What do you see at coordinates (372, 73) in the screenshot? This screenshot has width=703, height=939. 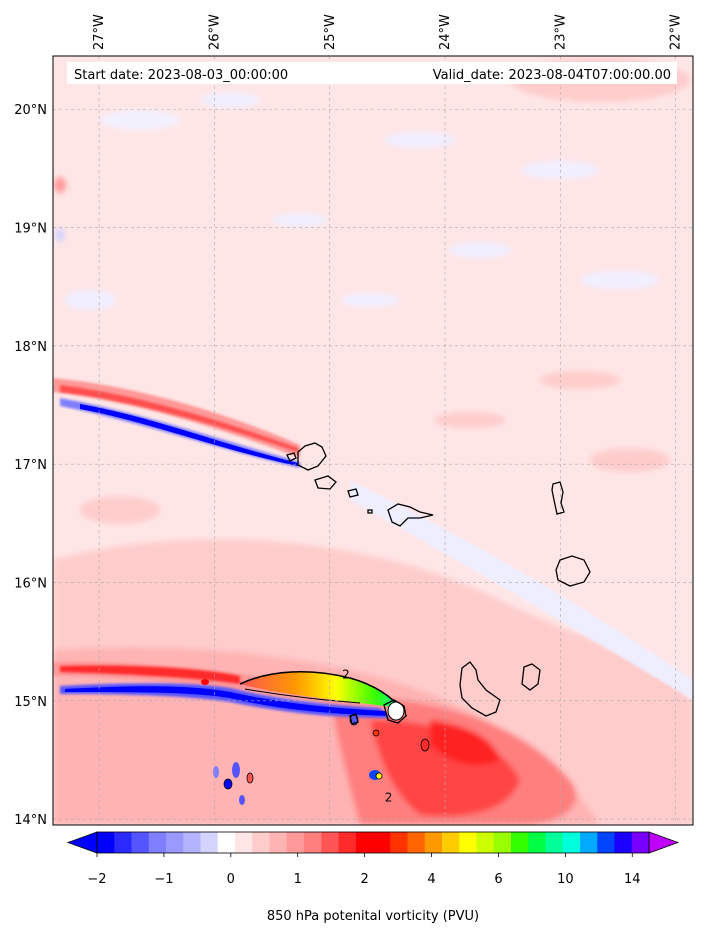 I see `header-label-box` at bounding box center [372, 73].